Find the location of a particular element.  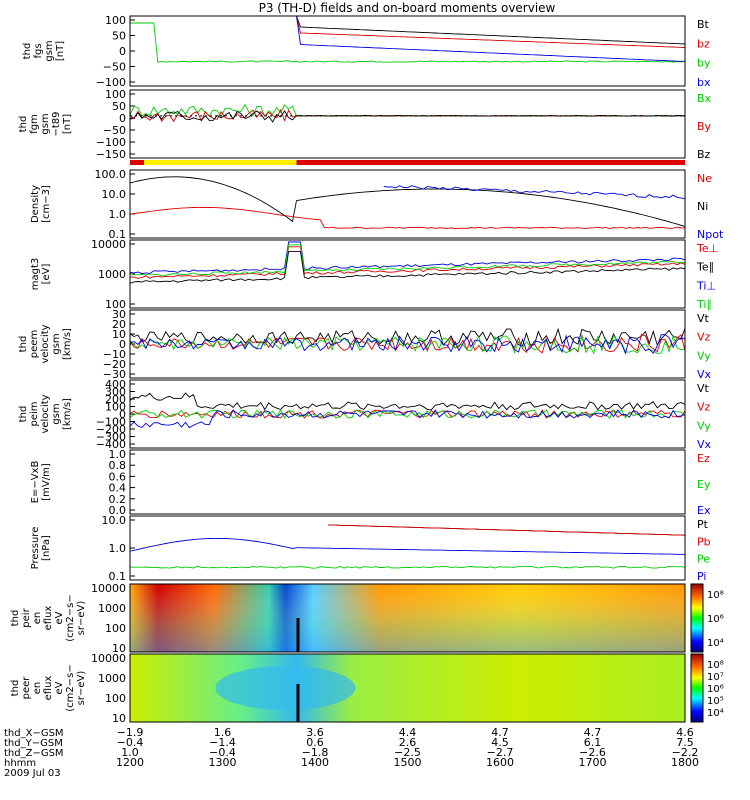

axis-label: peer is located at coordinates (26, 688).